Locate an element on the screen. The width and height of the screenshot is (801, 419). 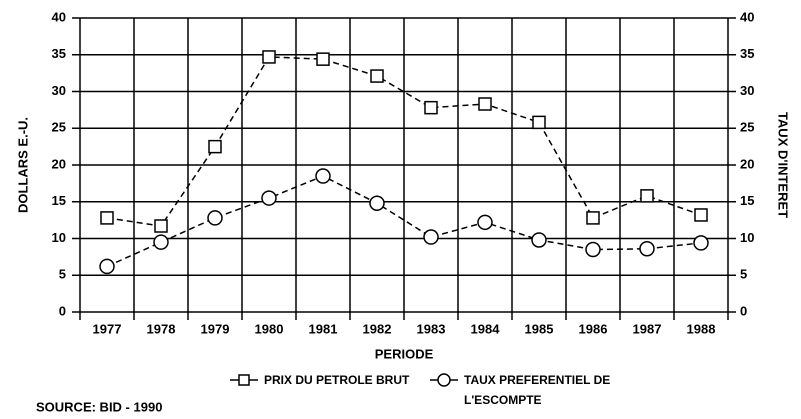
x-tick-label: 1982 is located at coordinates (377, 328).